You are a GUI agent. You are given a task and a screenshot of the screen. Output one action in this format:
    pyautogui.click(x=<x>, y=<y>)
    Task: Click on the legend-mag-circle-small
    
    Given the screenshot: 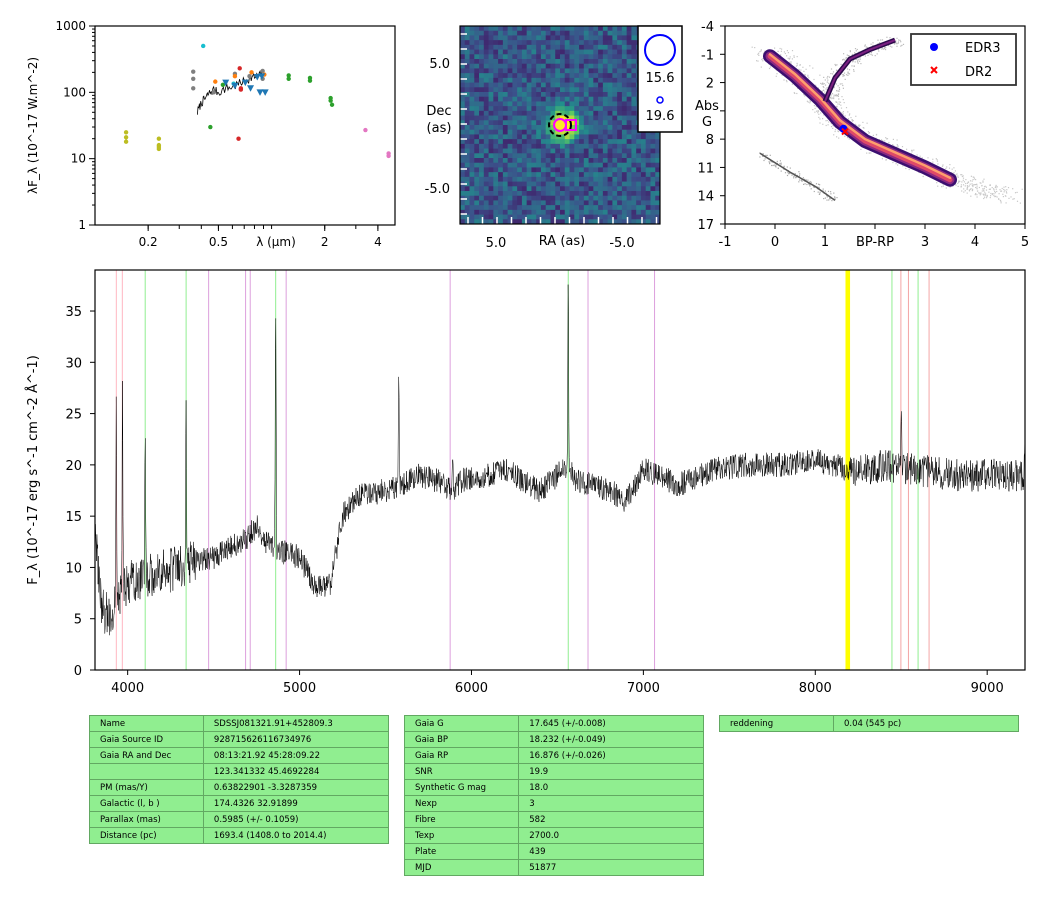 What is the action you would take?
    pyautogui.click(x=660, y=100)
    